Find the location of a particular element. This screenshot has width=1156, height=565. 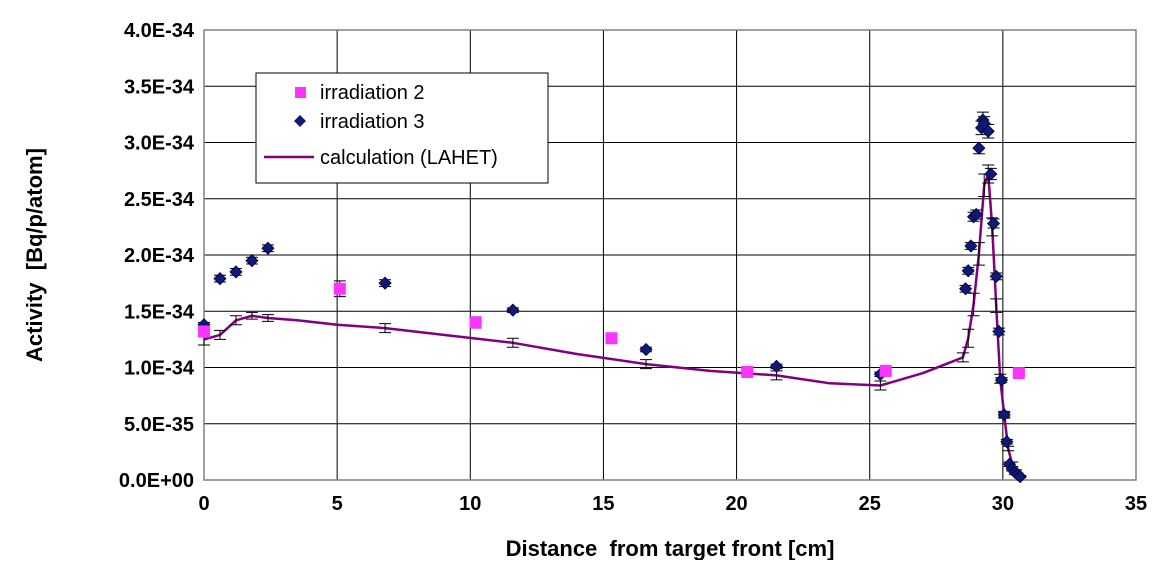

legend-label-irradiation-2: irradiation 2 is located at coordinates (372, 93).